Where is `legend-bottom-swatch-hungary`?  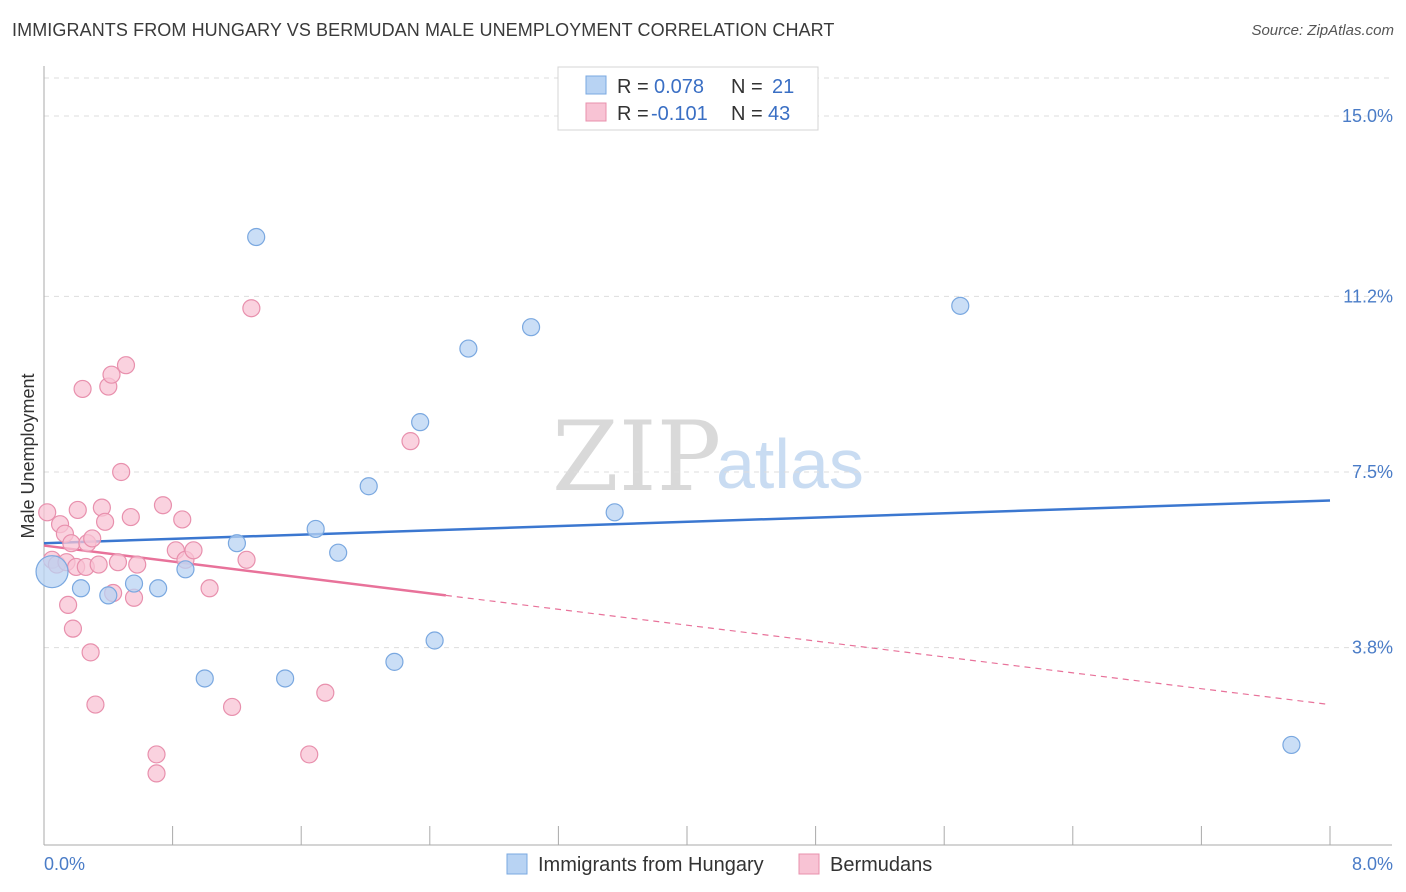
legend-bottom-swatch-hungary is located at coordinates (517, 864).